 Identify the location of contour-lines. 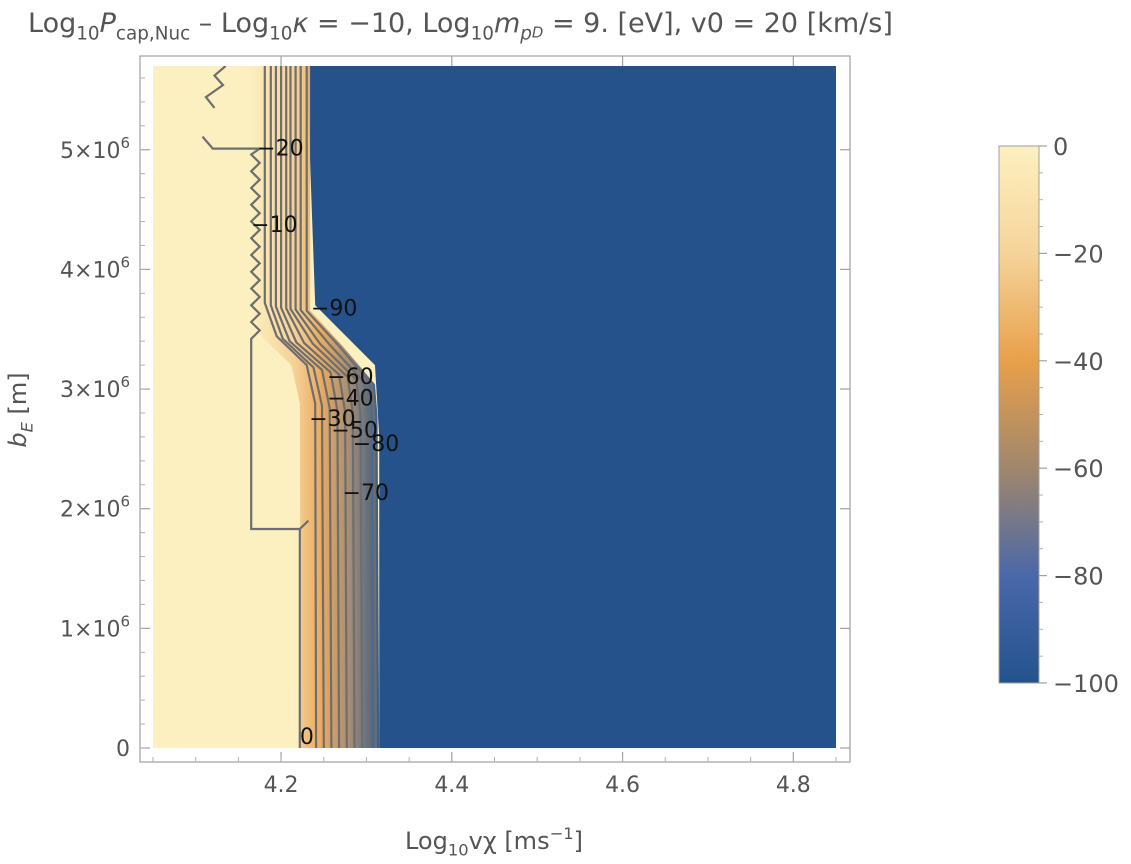
(289, 407).